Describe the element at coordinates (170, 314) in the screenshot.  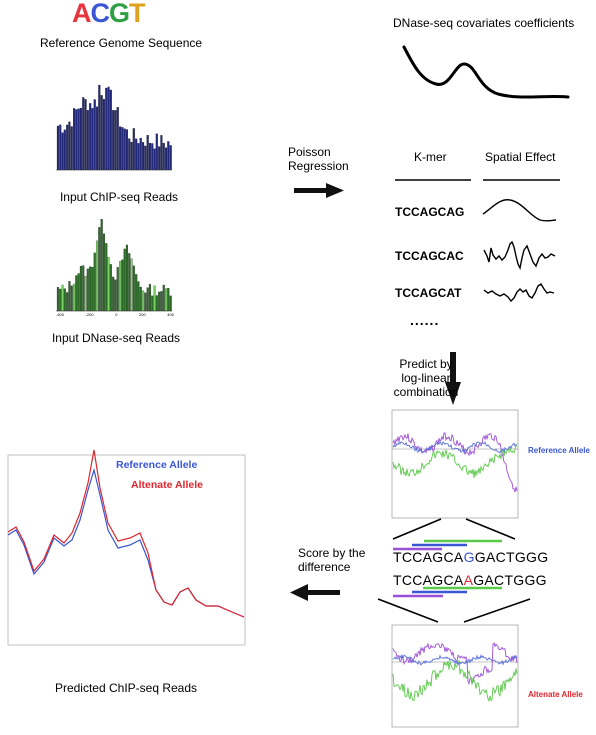
I see `dnase-tick: 400` at that location.